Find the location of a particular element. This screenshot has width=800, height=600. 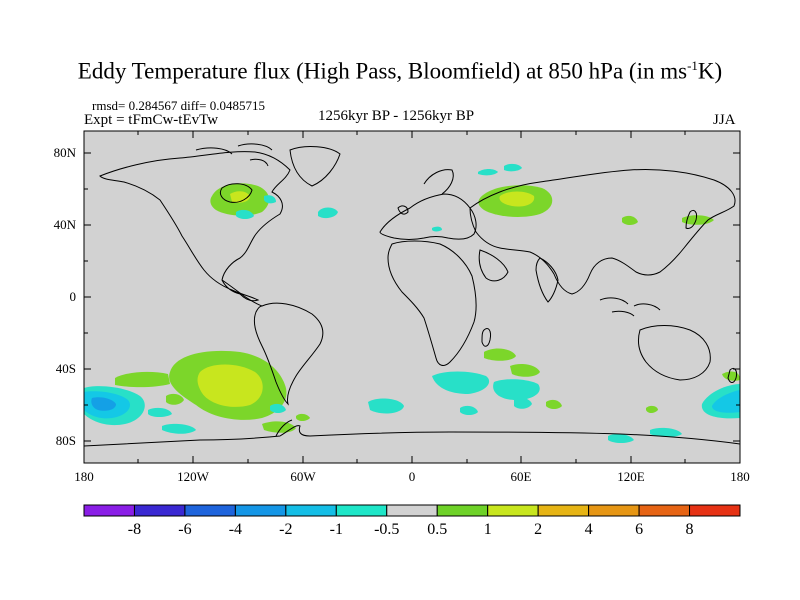

colorbar-label: -2 is located at coordinates (286, 529).